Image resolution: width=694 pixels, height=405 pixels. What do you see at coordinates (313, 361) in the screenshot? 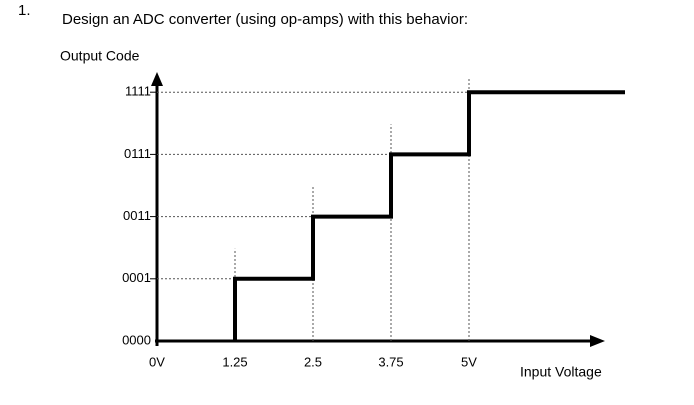
I see `x-tick-label: 2.5` at bounding box center [313, 361].